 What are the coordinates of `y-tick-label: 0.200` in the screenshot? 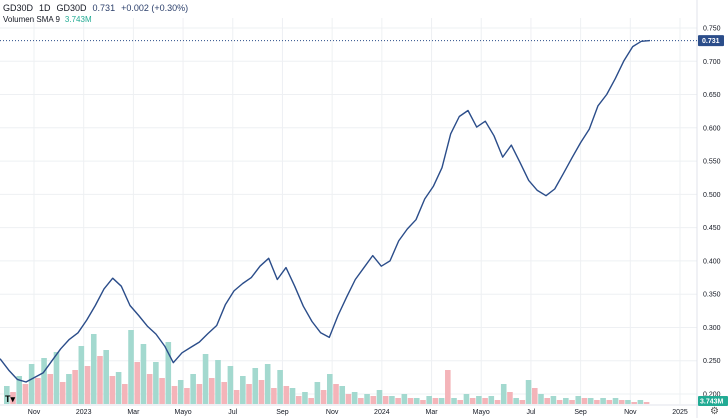 It's located at (712, 395).